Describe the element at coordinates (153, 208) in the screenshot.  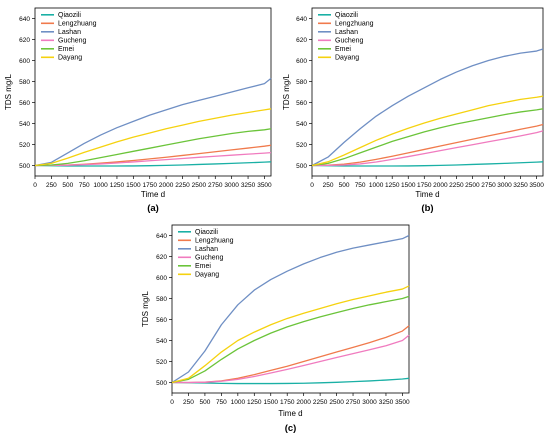
I see `panel-label: (a)` at that location.